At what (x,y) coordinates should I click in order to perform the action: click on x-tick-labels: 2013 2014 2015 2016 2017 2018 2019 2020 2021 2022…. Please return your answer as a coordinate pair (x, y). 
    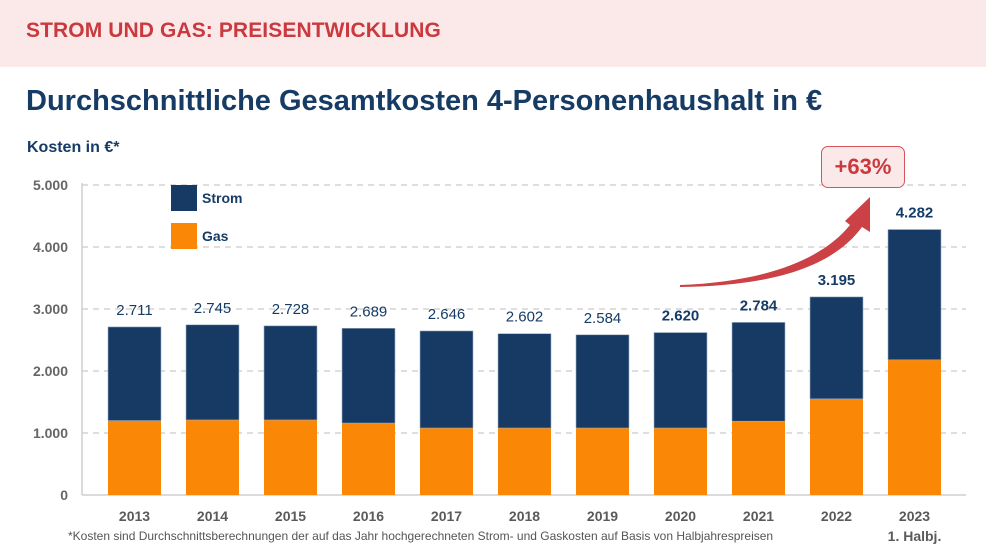
    Looking at the image, I should click on (530, 526).